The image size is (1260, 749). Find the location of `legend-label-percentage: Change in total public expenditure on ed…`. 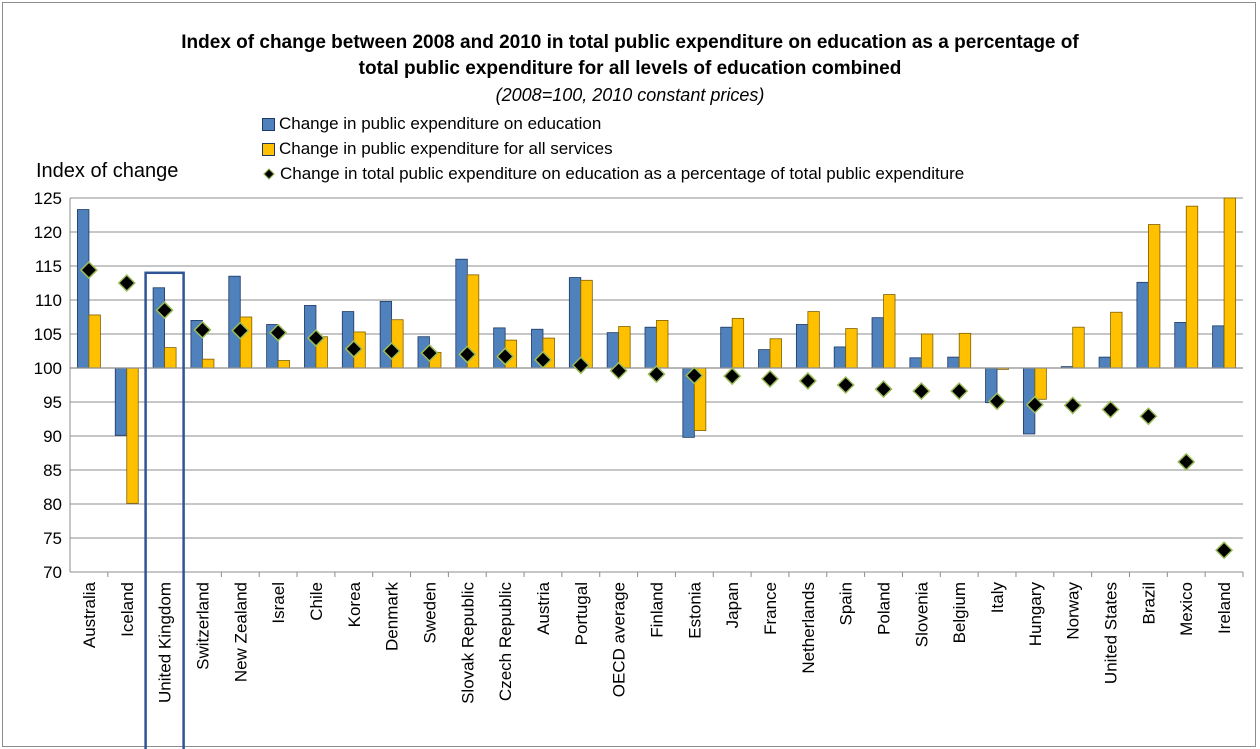

legend-label-percentage: Change in total public expenditure on ed… is located at coordinates (622, 173).